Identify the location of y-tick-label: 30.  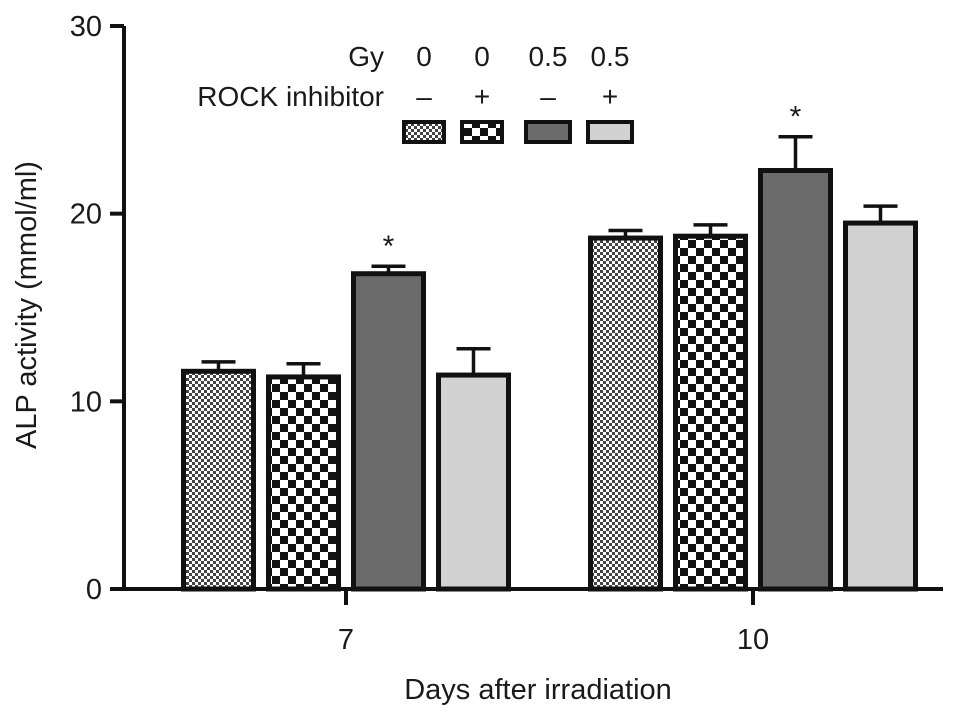
(86, 27).